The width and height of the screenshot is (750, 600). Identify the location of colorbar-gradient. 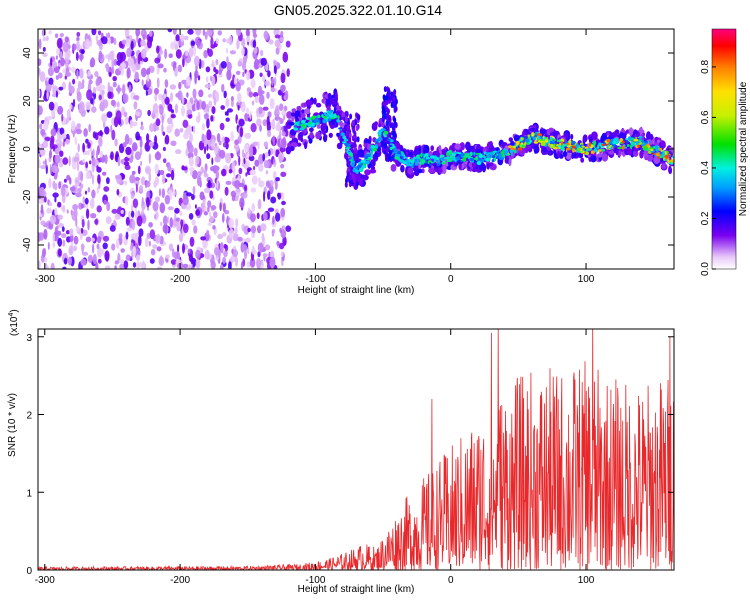
(724, 149).